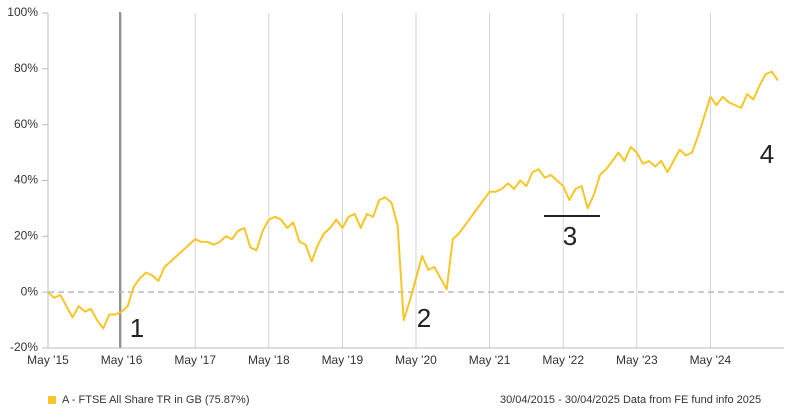 The height and width of the screenshot is (409, 798). Describe the element at coordinates (22, 12) in the screenshot. I see `y-tick-label: 100%` at that location.